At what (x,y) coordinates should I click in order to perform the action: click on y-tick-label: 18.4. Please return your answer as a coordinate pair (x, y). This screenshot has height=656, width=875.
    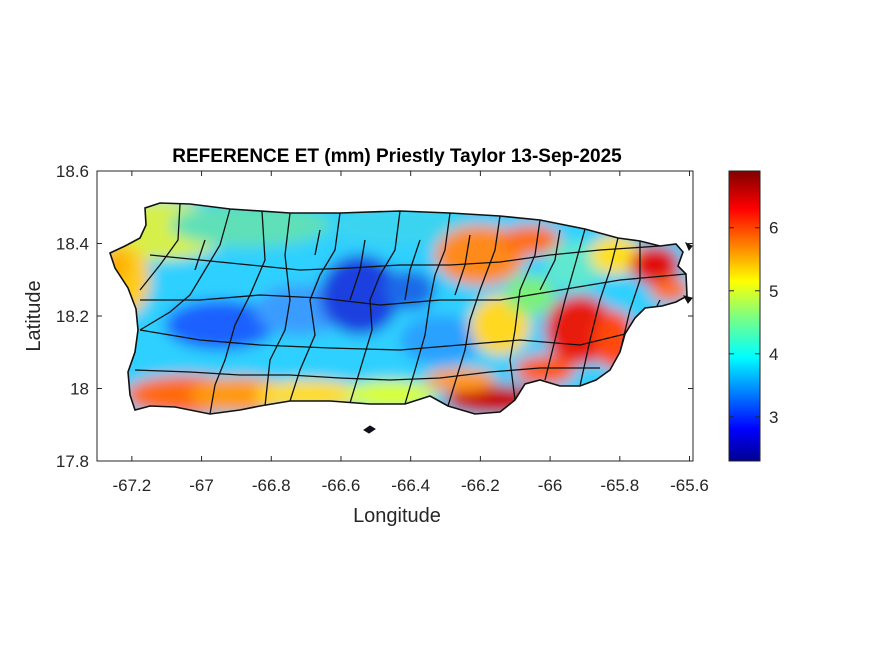
    Looking at the image, I should click on (72, 244).